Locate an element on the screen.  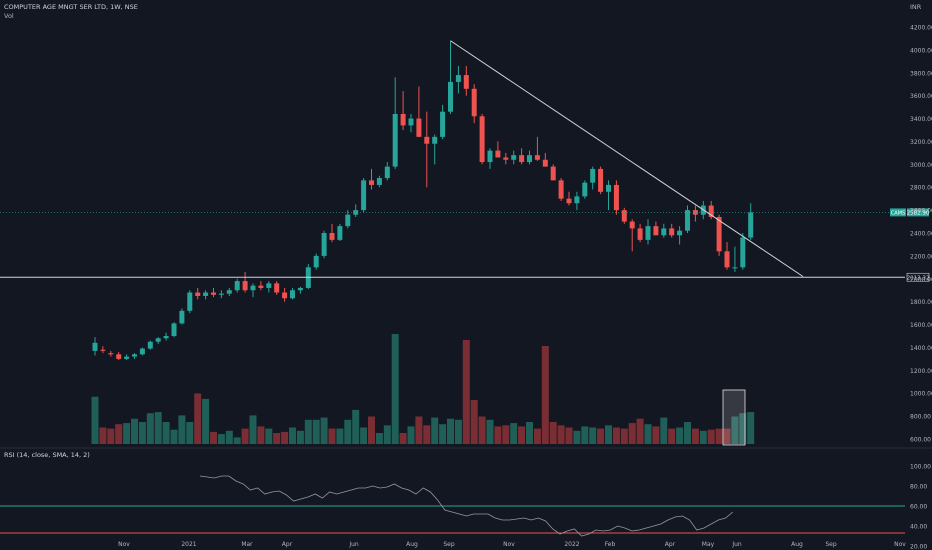
rsi-tick-label: 60.00 is located at coordinates (918, 507).